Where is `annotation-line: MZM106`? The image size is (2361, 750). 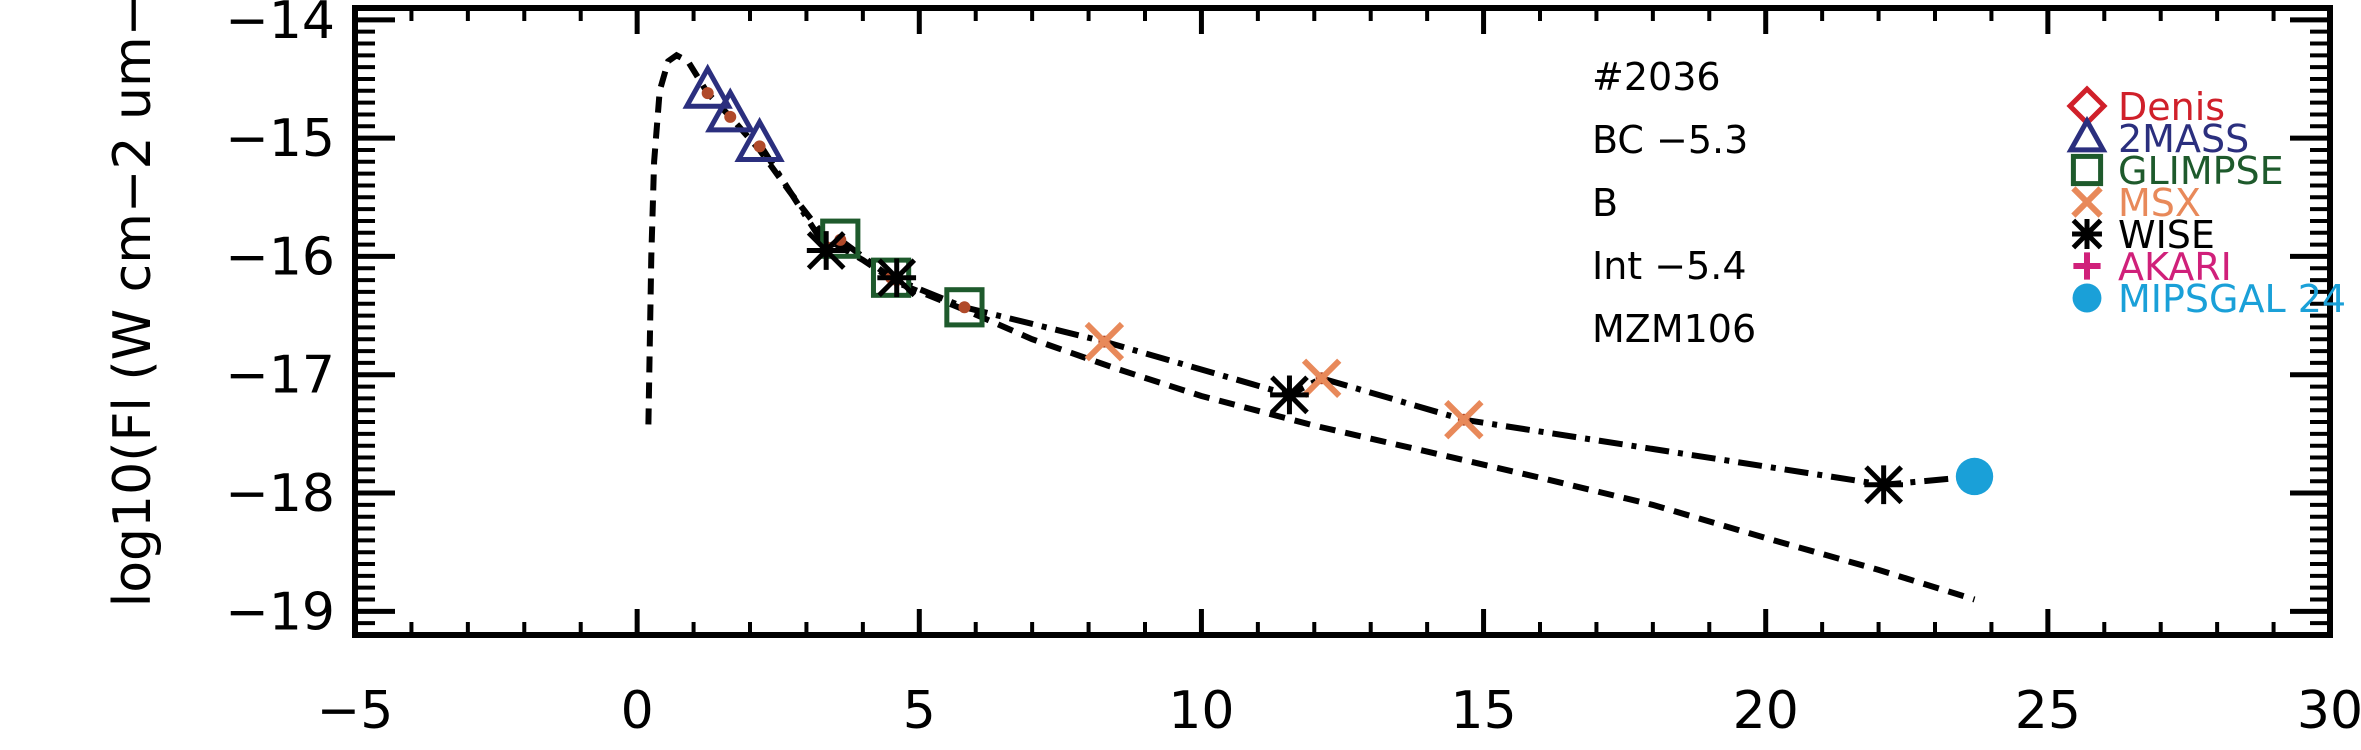 annotation-line: MZM106 is located at coordinates (1674, 329).